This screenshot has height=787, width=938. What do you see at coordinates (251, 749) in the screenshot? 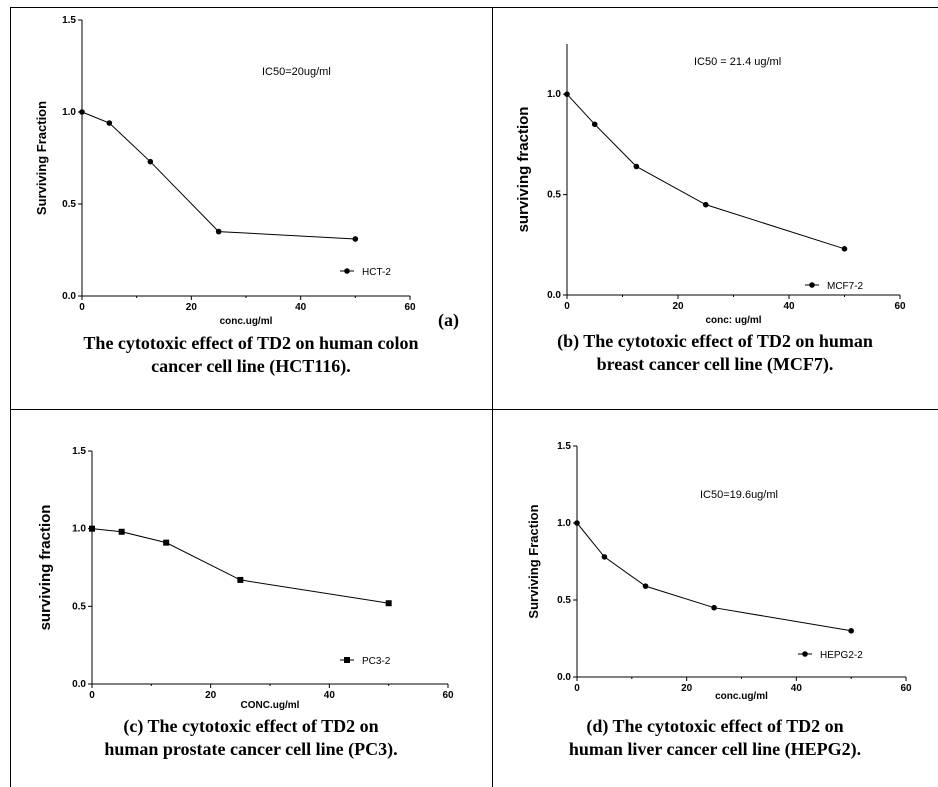
I see `caption-c-line2: human prostate cancer cell line (PC3).` at bounding box center [251, 749].